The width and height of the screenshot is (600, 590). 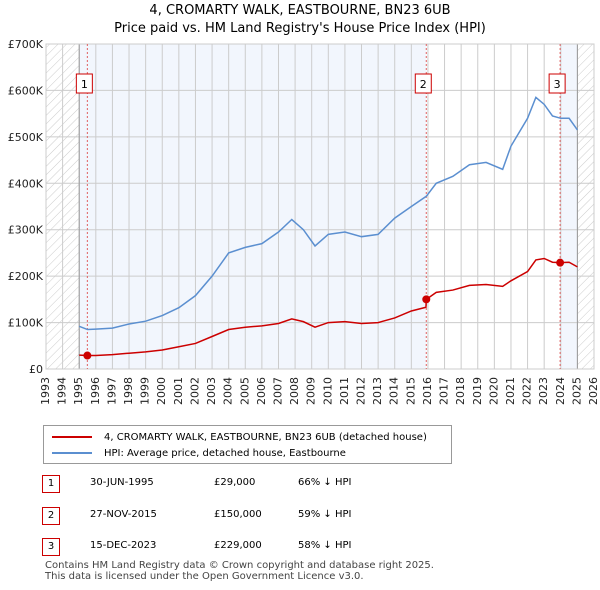 I want to click on transaction-row: 1 30-JUN-1995 £29,000 66% ↓ HPI, so click(x=300, y=484).